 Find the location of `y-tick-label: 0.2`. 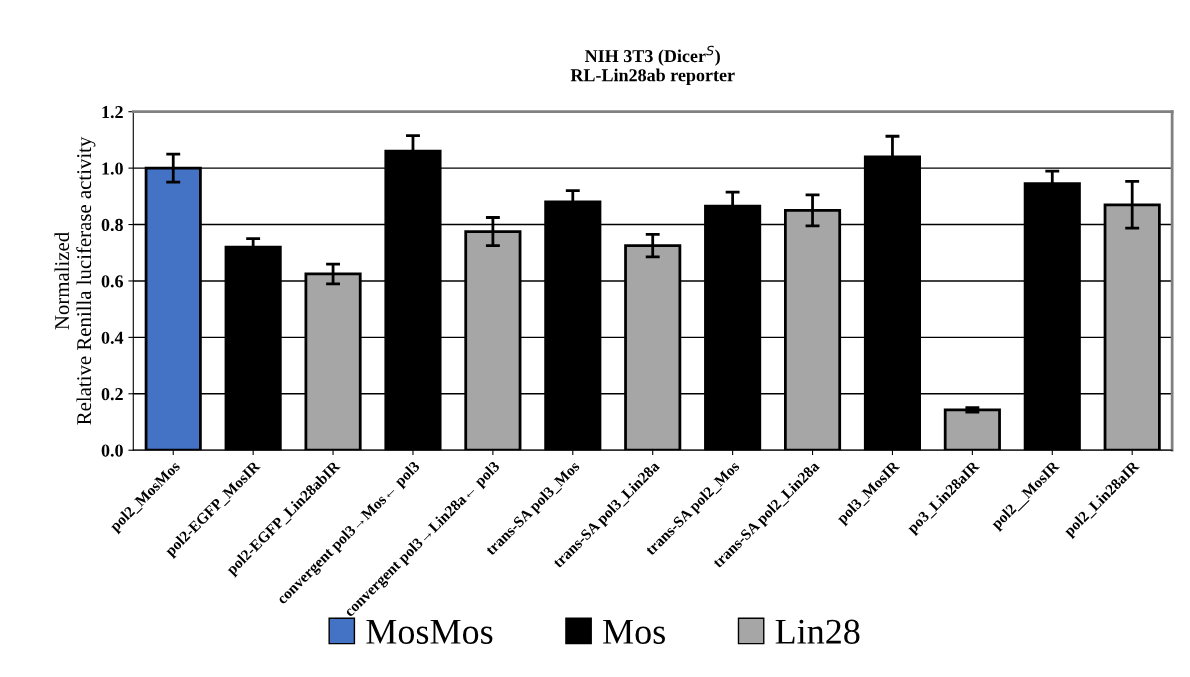

y-tick-label: 0.2 is located at coordinates (112, 394).